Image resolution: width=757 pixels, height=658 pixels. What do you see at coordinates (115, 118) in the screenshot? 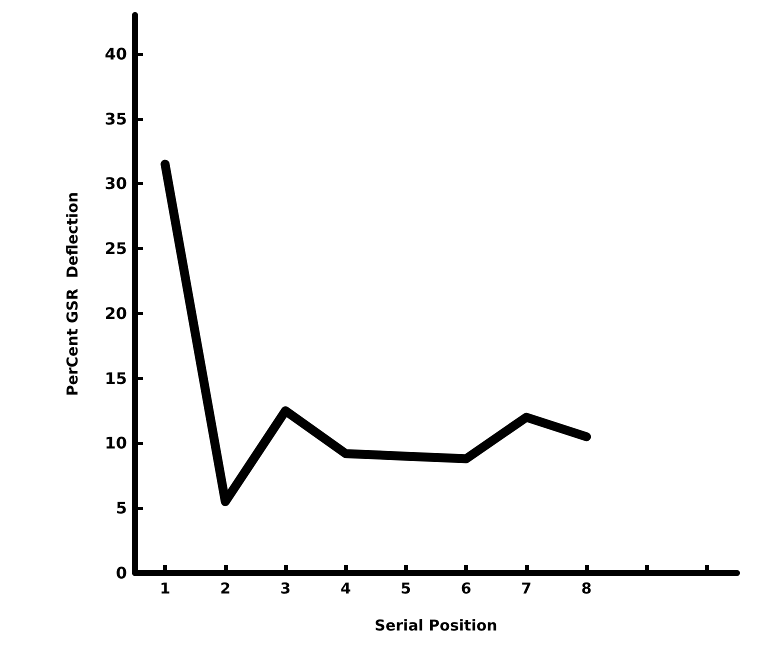
I see `y-tick-label: 35` at bounding box center [115, 118].